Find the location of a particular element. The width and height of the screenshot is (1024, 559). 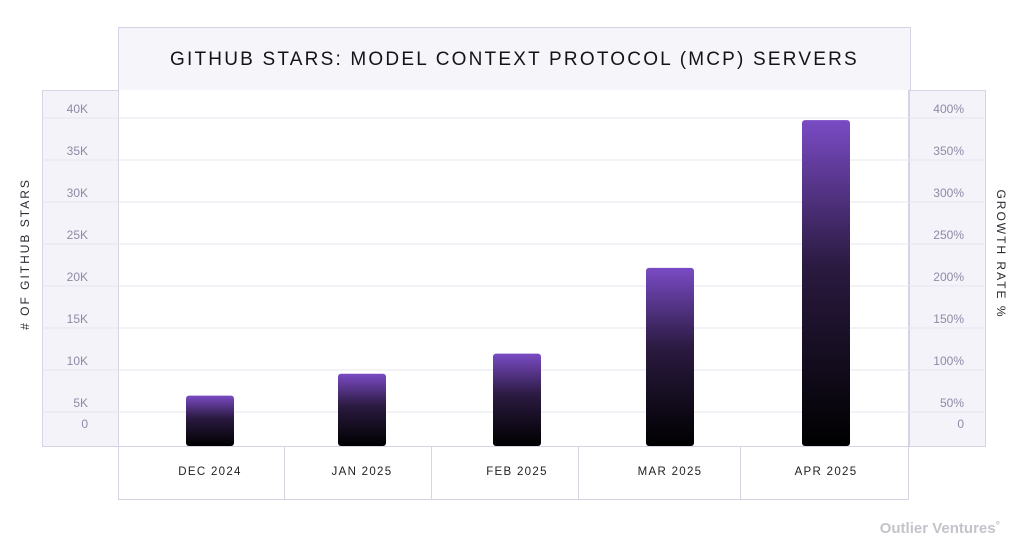

y-right-tick-label: 150% is located at coordinates (948, 319).